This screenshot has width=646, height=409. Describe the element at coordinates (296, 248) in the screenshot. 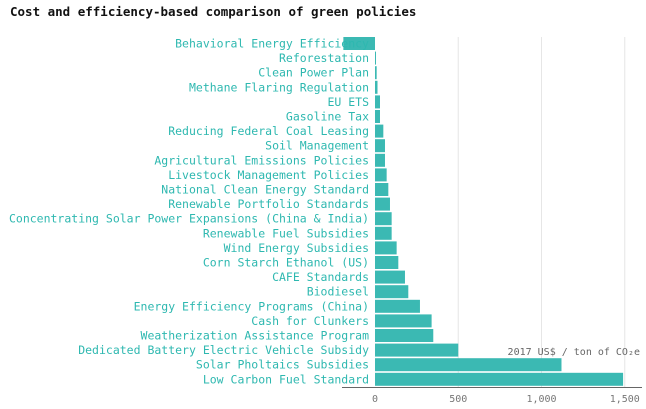

I see `category-label: Wind Energy Subsidies` at that location.